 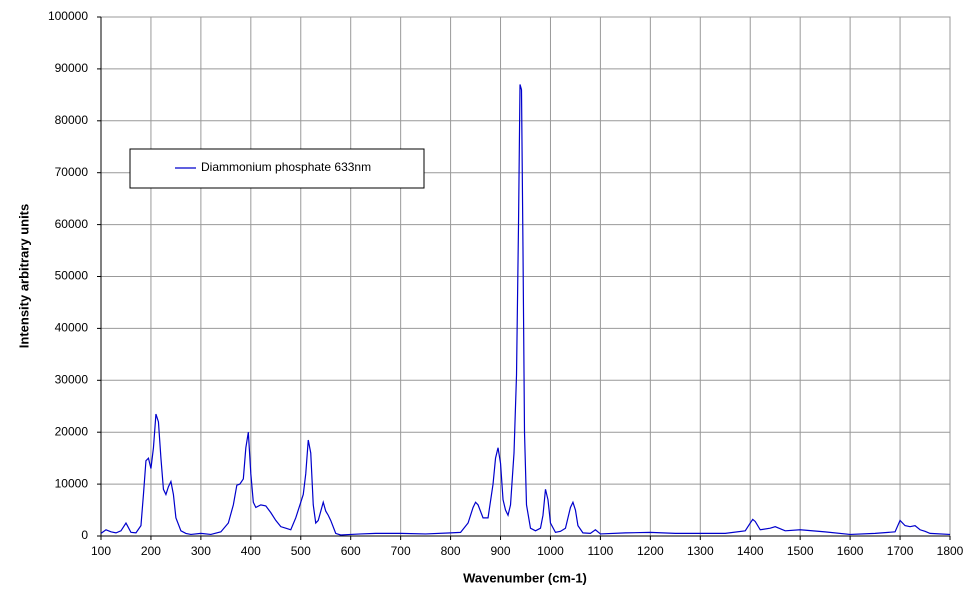 What do you see at coordinates (650, 551) in the screenshot?
I see `x-tick-label: 1200` at bounding box center [650, 551].